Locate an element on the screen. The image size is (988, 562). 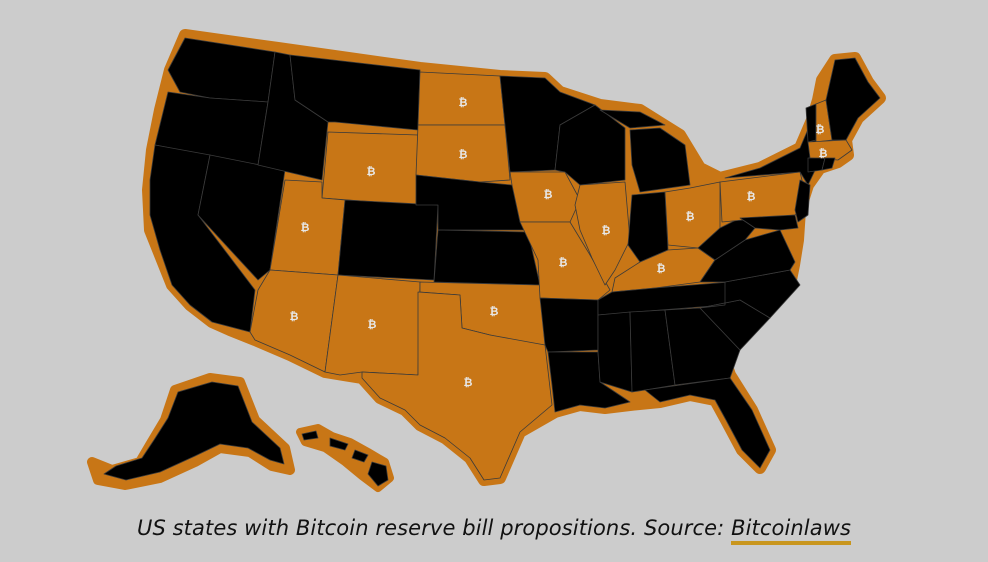
btc-icon-texas: ₿ is located at coordinates (468, 382).